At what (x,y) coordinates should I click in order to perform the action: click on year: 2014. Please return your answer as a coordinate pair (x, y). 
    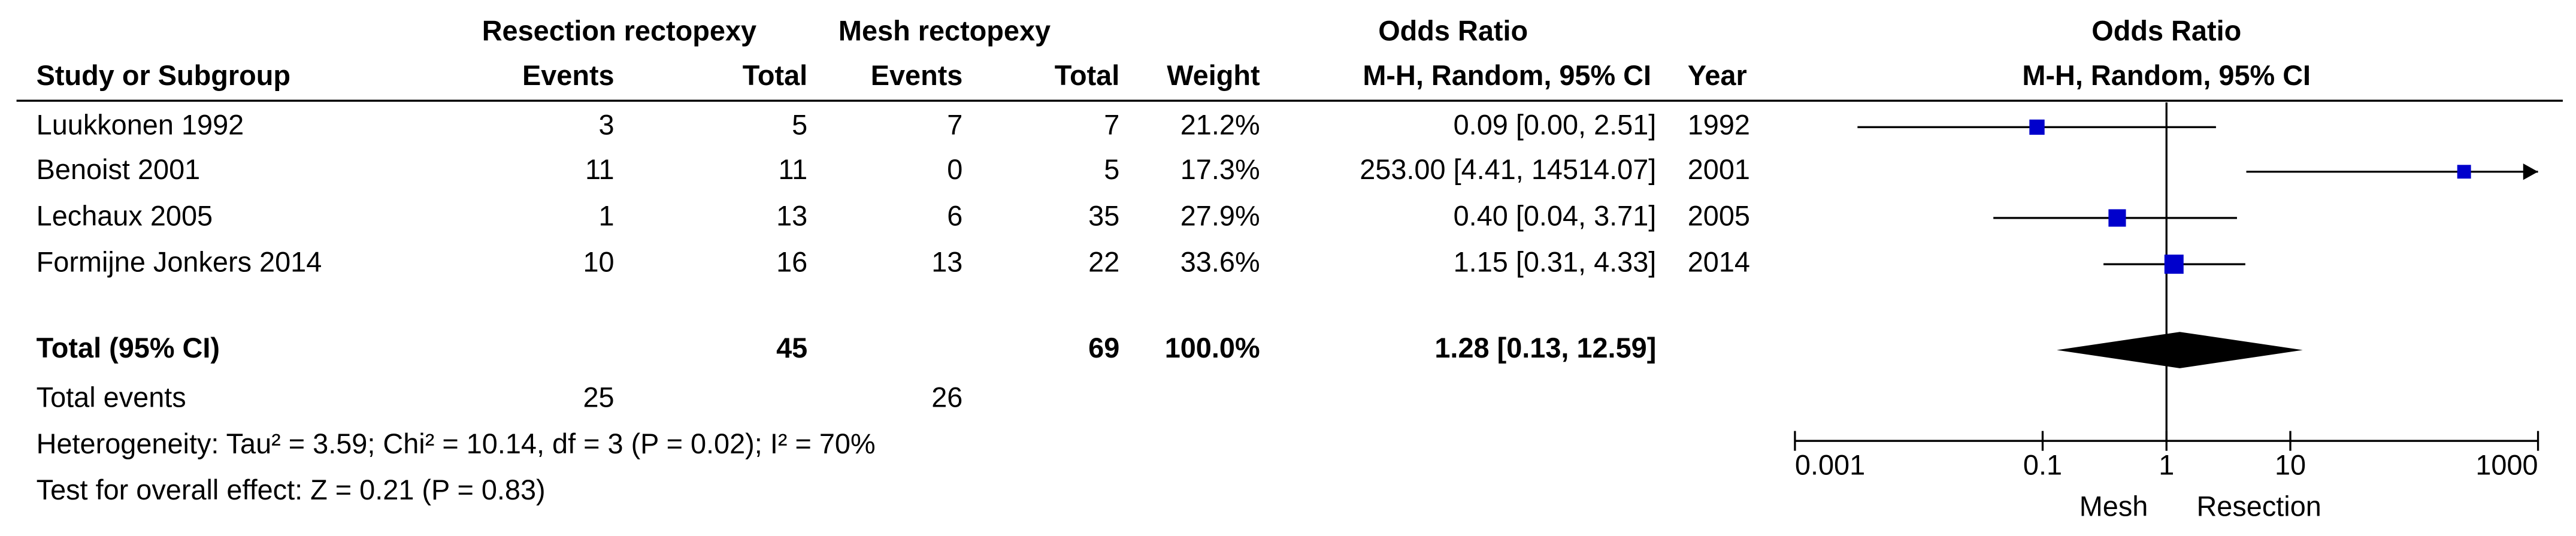
    Looking at the image, I should click on (1719, 262).